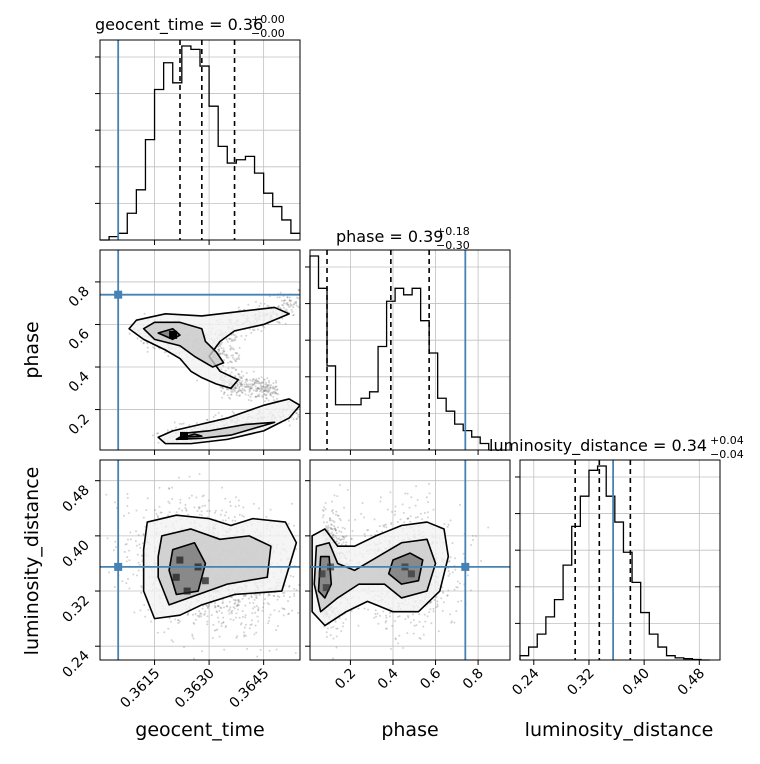  I want to click on title-lum: luminosity_distance = 0.34, so click(598, 446).